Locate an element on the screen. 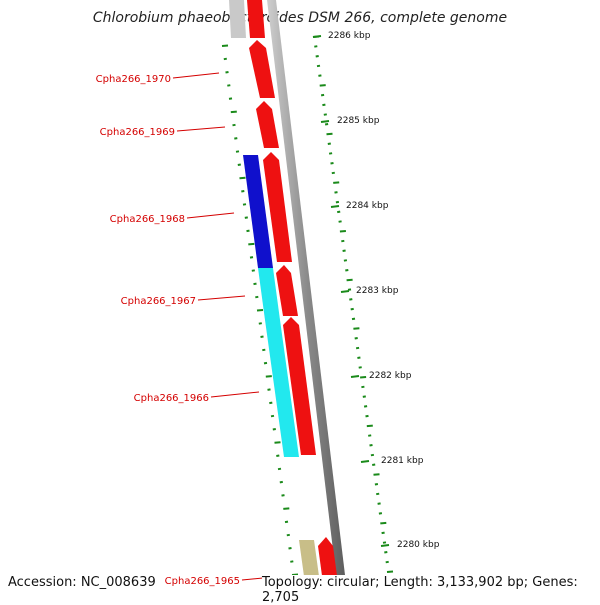 Image resolution: width=600 pixels, height=605 pixels. kbp-label-2286: 2286 kbp is located at coordinates (349, 36).